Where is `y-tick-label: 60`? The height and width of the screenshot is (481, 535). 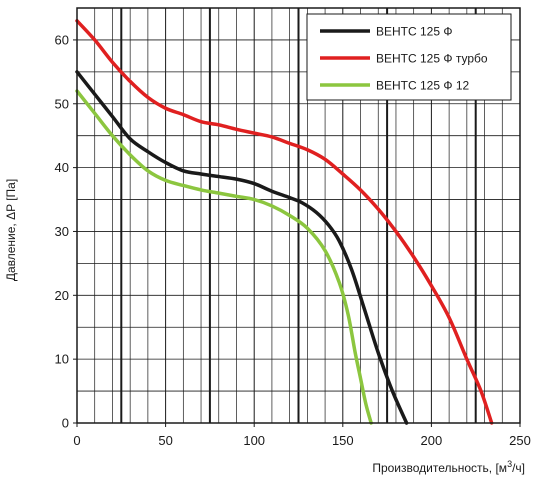
y-tick-label: 60 is located at coordinates (62, 39).